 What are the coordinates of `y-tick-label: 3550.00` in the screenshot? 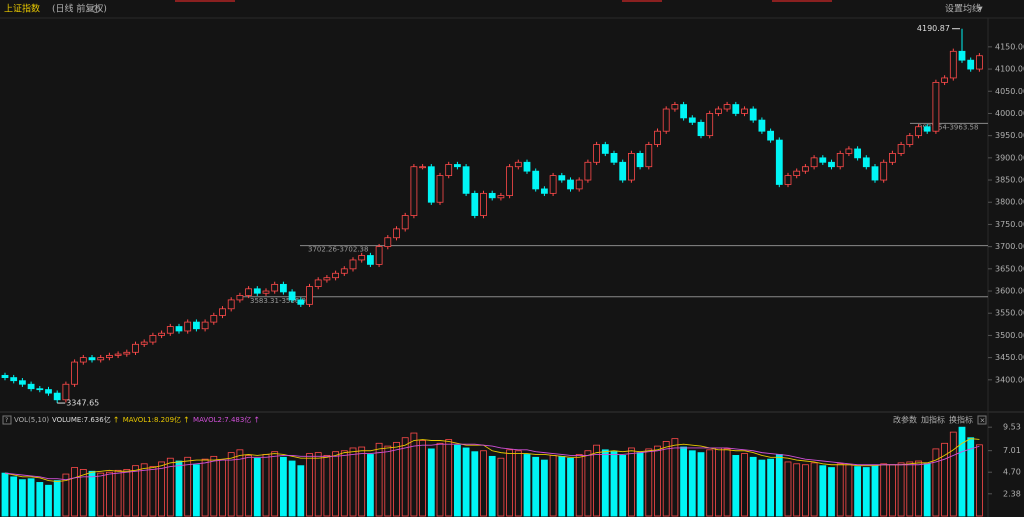 It's located at (1009, 313).